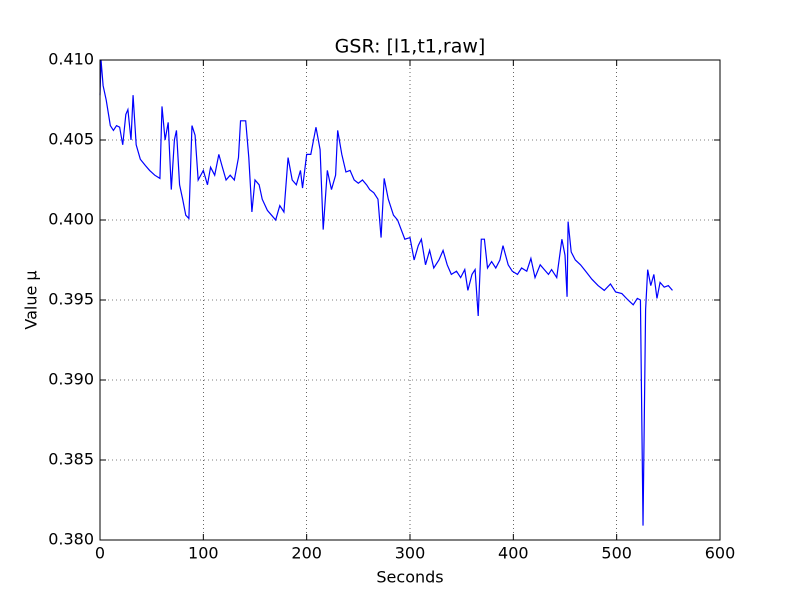 This screenshot has height=600, width=800. I want to click on x-axis-label: Seconds, so click(409, 577).